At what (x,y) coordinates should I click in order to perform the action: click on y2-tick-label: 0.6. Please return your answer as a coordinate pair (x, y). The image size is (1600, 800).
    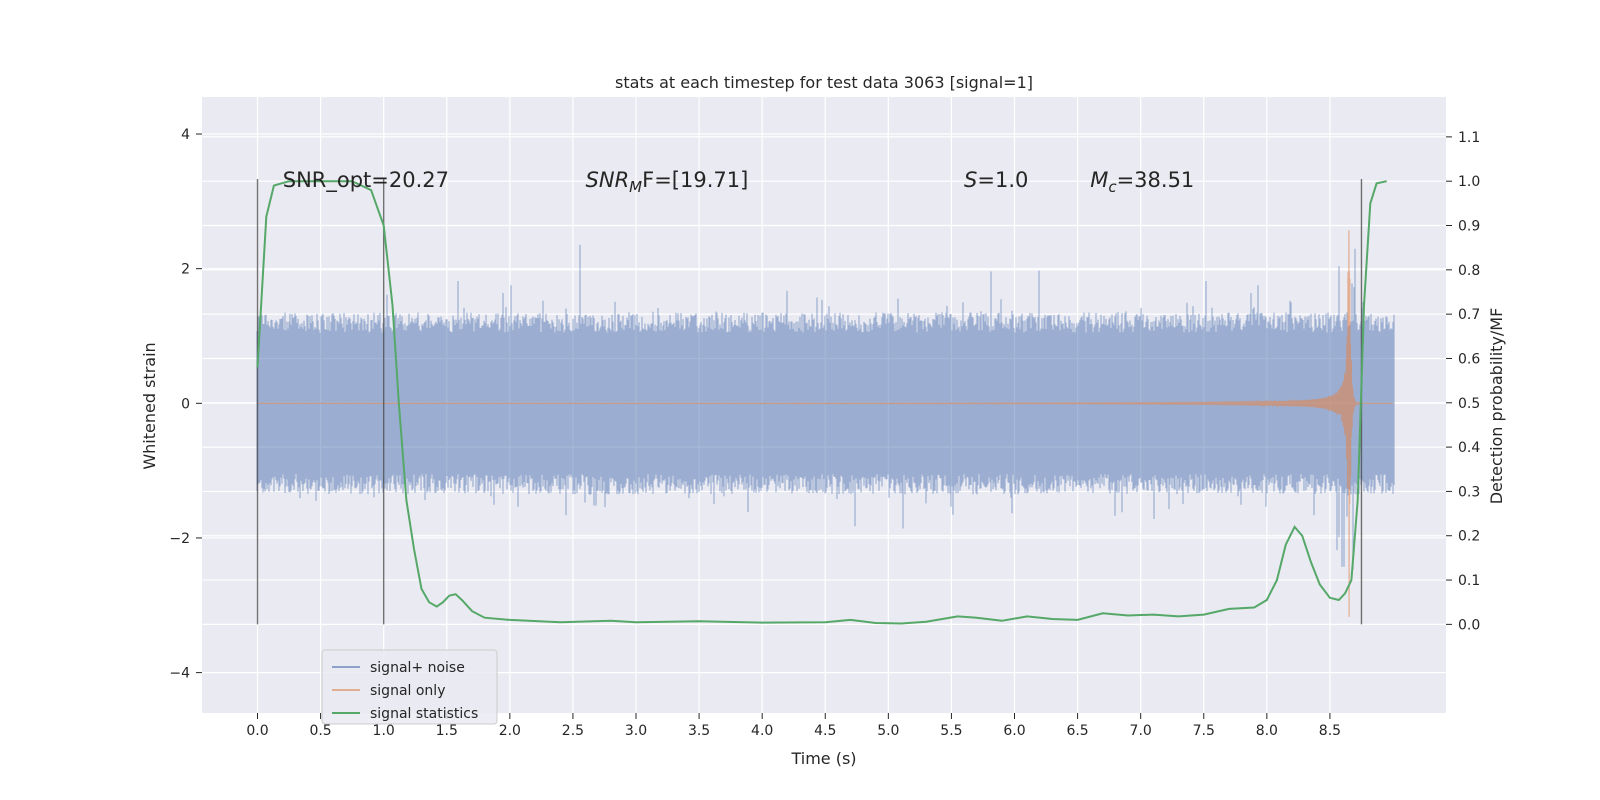
    Looking at the image, I should click on (1469, 359).